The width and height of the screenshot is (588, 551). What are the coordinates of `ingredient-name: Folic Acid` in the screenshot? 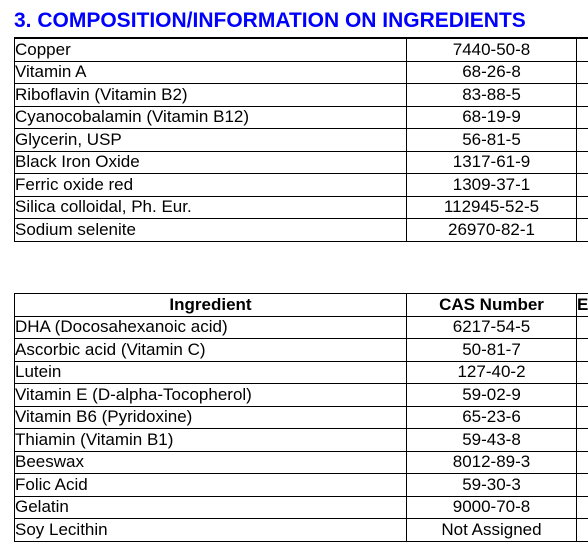 It's located at (210, 485).